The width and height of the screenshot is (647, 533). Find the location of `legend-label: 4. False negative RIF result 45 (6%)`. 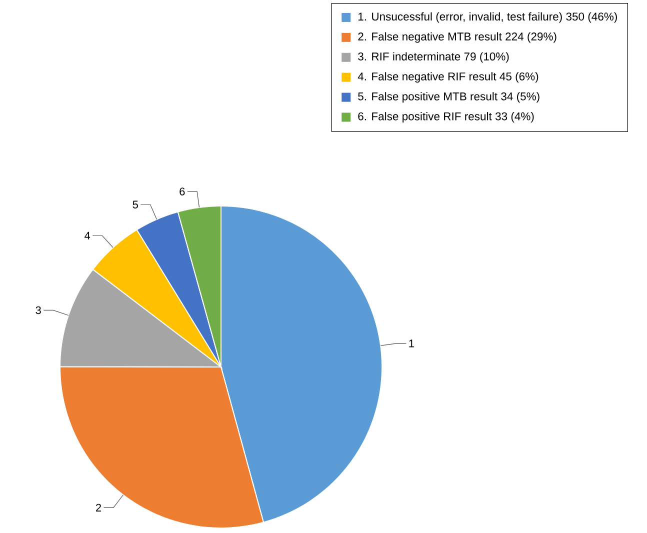

legend-label: 4. False negative RIF result 45 (6%) is located at coordinates (448, 77).